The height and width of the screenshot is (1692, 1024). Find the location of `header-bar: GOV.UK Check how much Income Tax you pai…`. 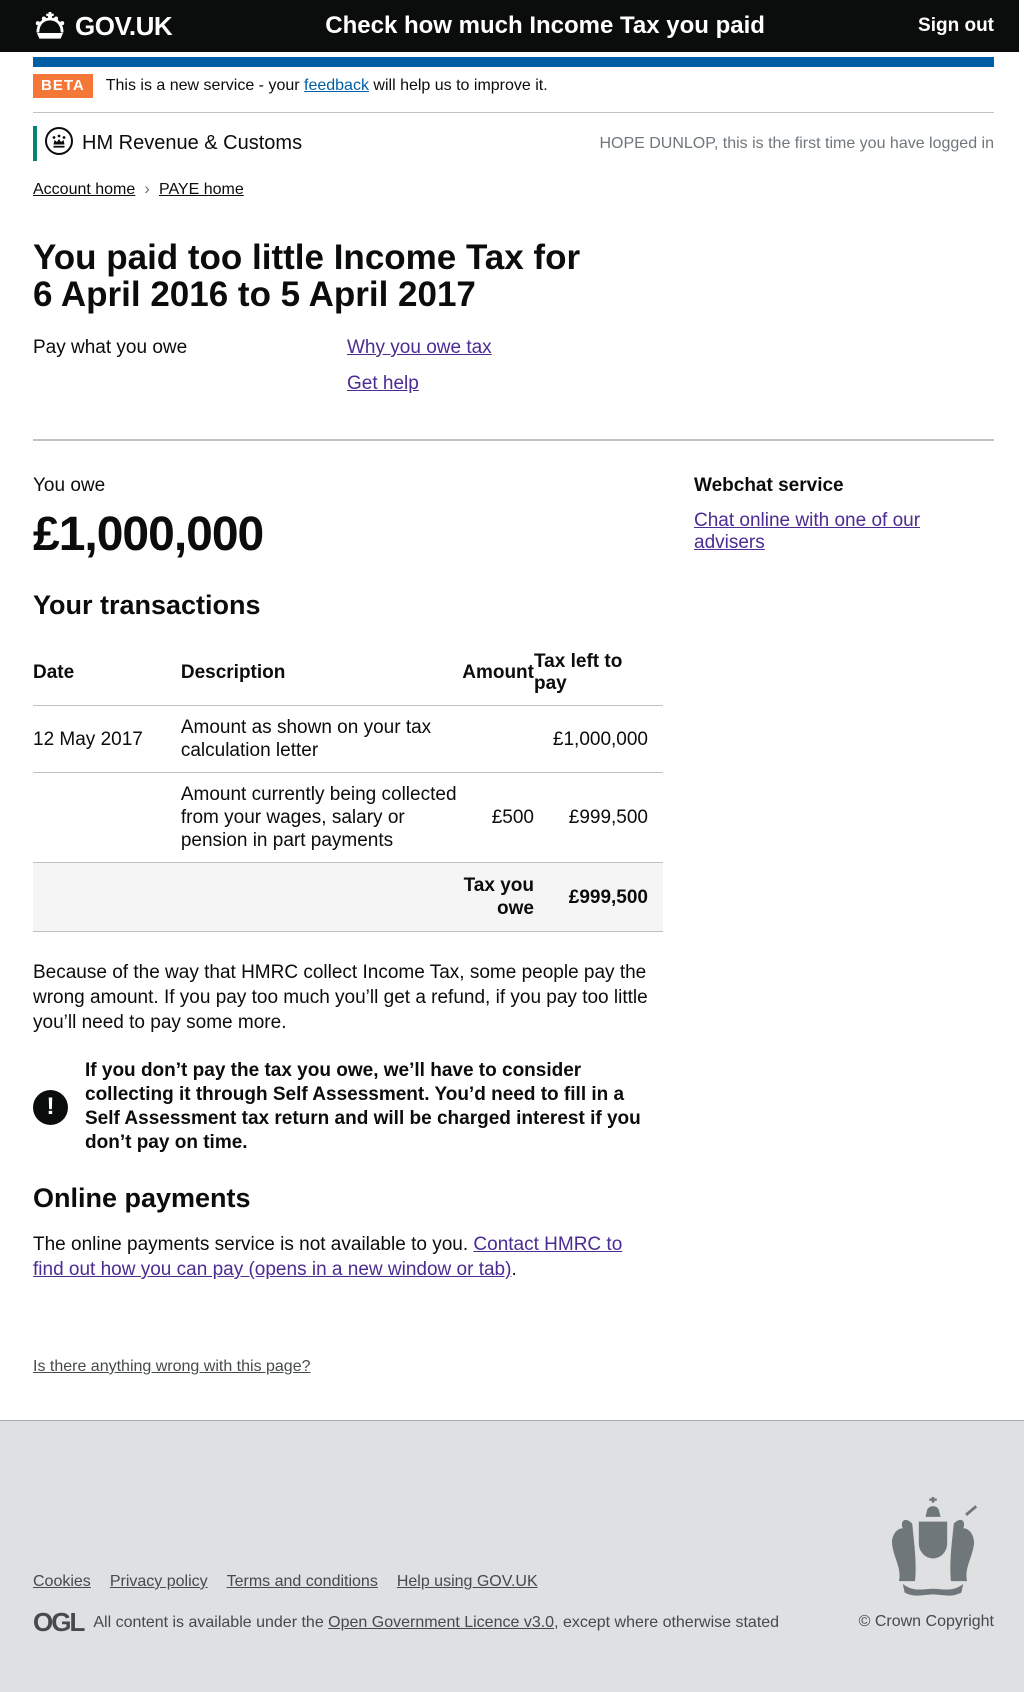

header-bar: GOV.UK Check how much Income Tax you pai… is located at coordinates (509, 26).